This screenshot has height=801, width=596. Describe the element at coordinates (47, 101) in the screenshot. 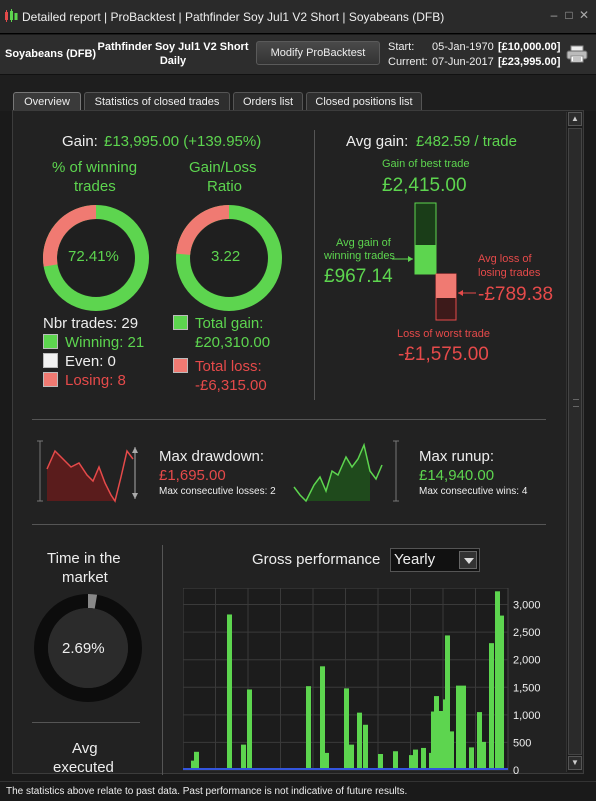

I see `tab-overview: Overview` at that location.